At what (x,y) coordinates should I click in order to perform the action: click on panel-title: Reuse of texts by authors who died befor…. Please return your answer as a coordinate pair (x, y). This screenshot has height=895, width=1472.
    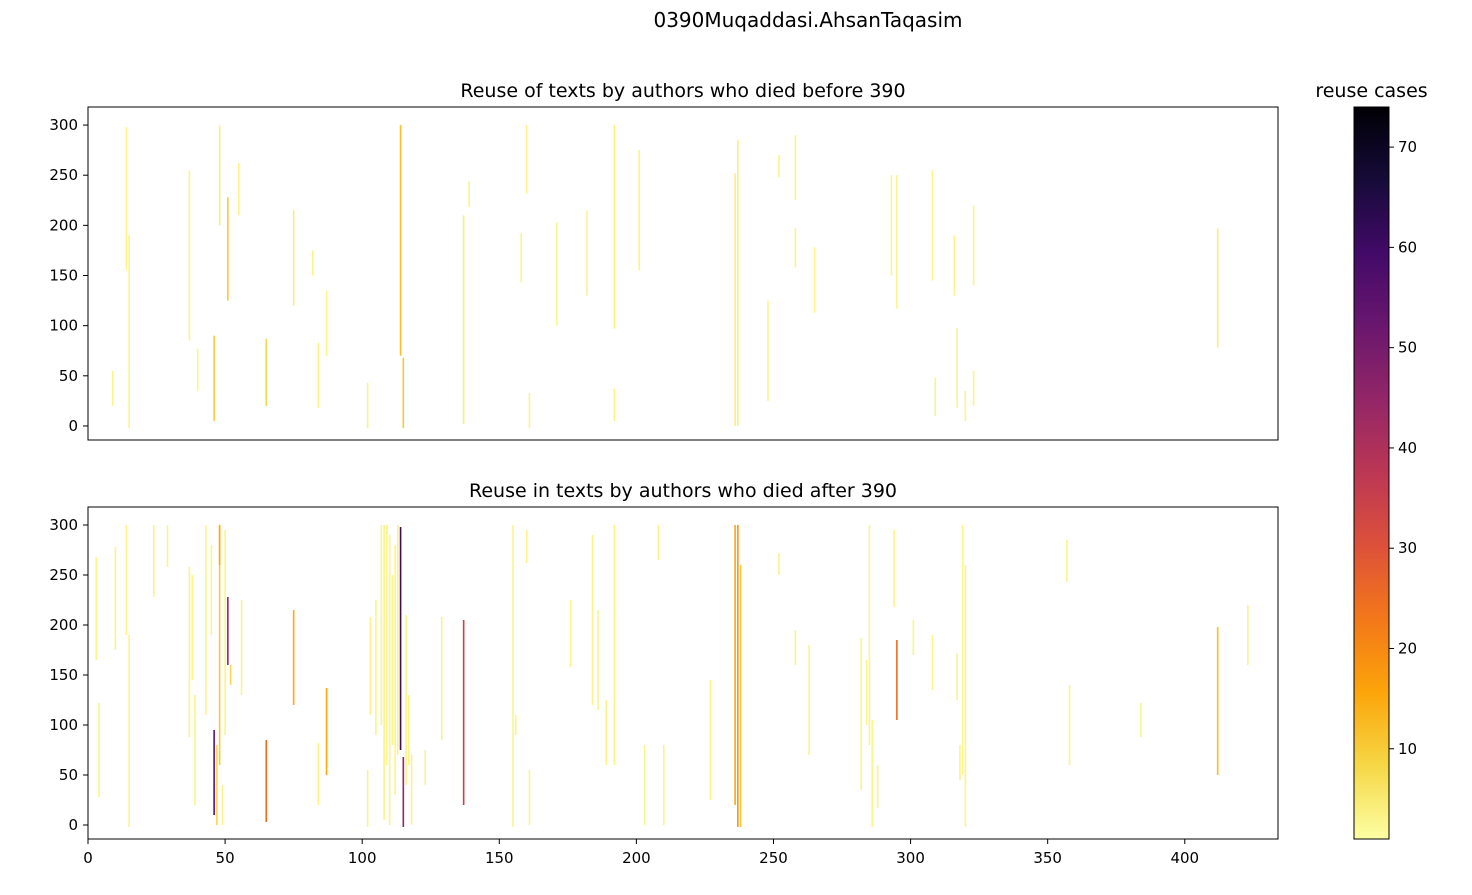
    Looking at the image, I should click on (682, 91).